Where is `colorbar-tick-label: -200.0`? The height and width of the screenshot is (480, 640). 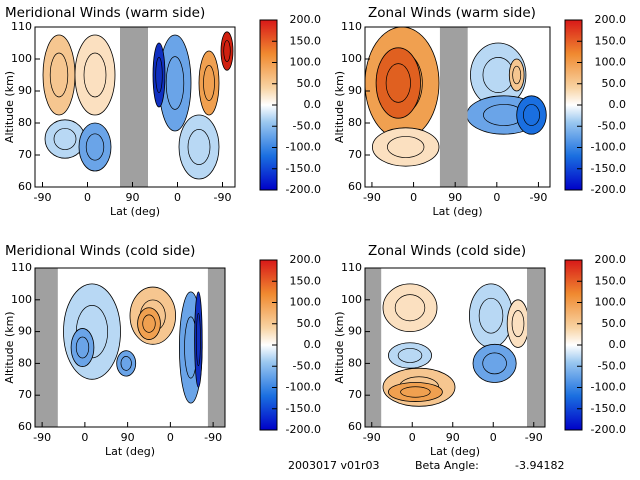 colorbar-tick-label: -200.0 is located at coordinates (608, 429).